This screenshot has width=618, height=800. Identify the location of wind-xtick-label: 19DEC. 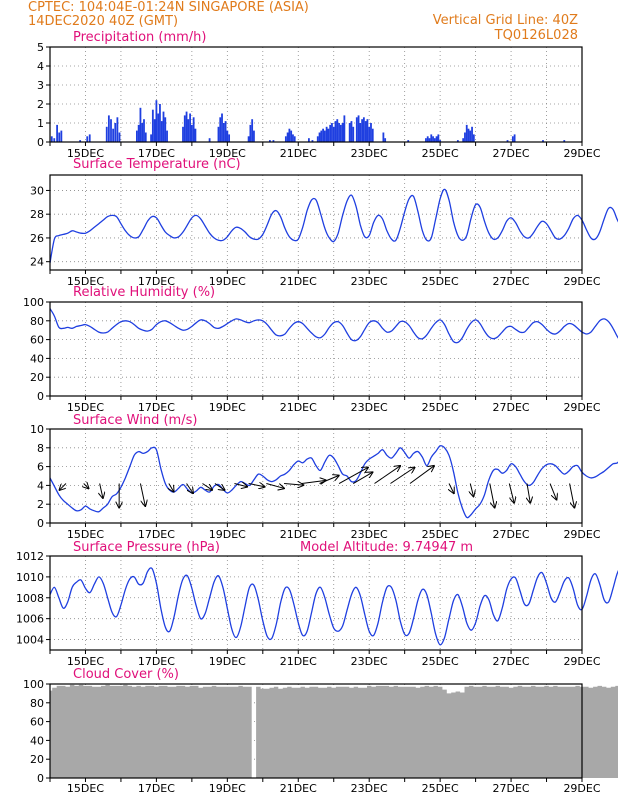
(227, 534).